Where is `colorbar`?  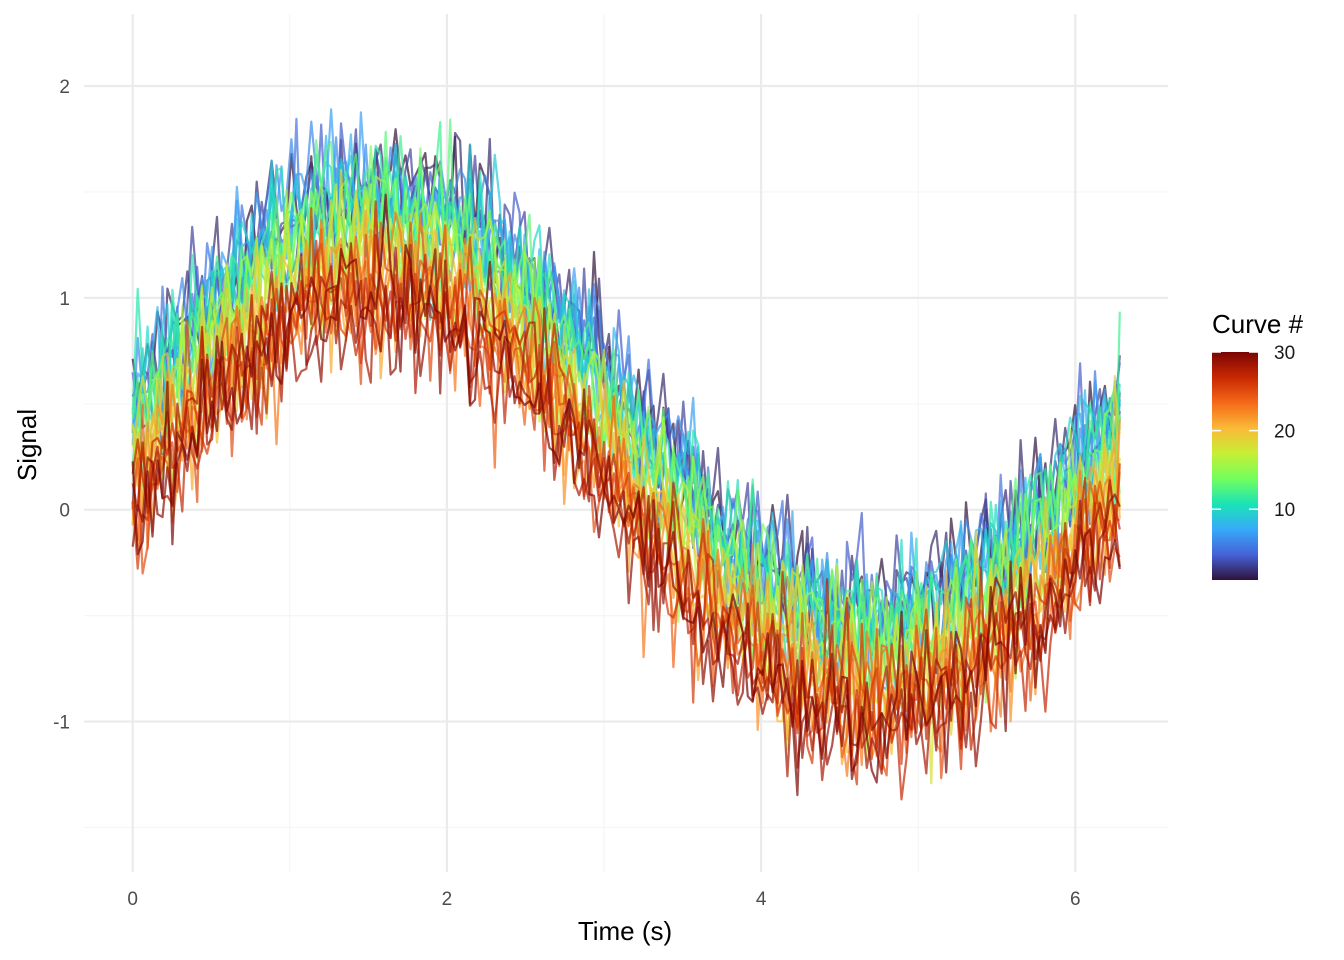 colorbar is located at coordinates (1235, 466).